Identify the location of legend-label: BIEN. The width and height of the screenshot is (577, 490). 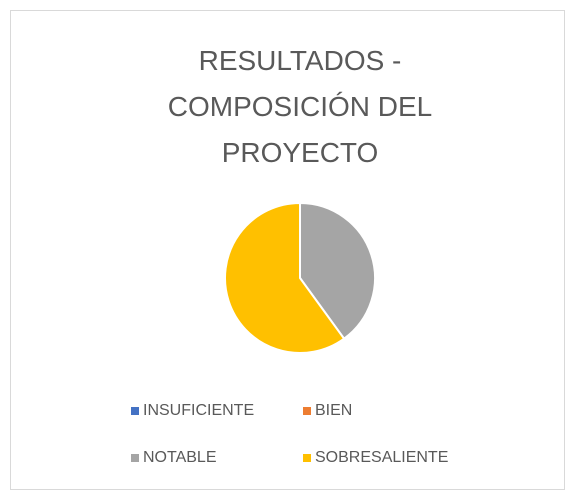
(333, 410).